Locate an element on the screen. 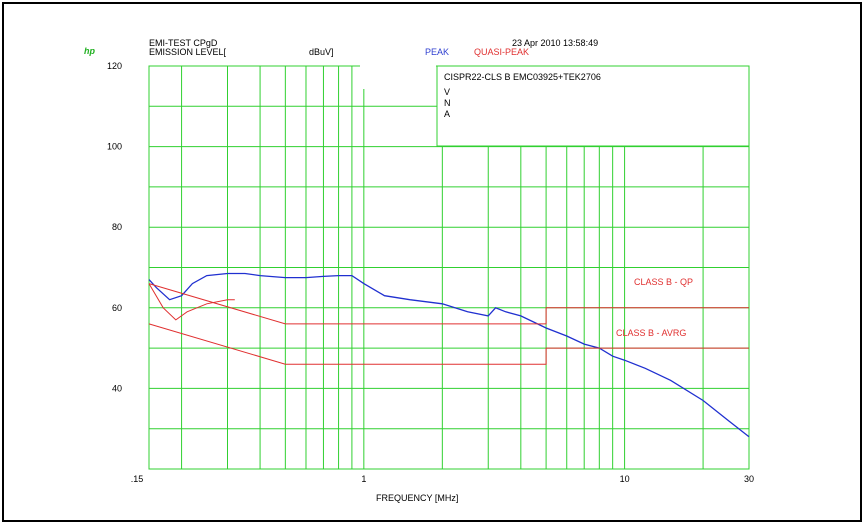  info-line-1: CISPR22-CLS B EMC03925+TEK2706 is located at coordinates (522, 77).